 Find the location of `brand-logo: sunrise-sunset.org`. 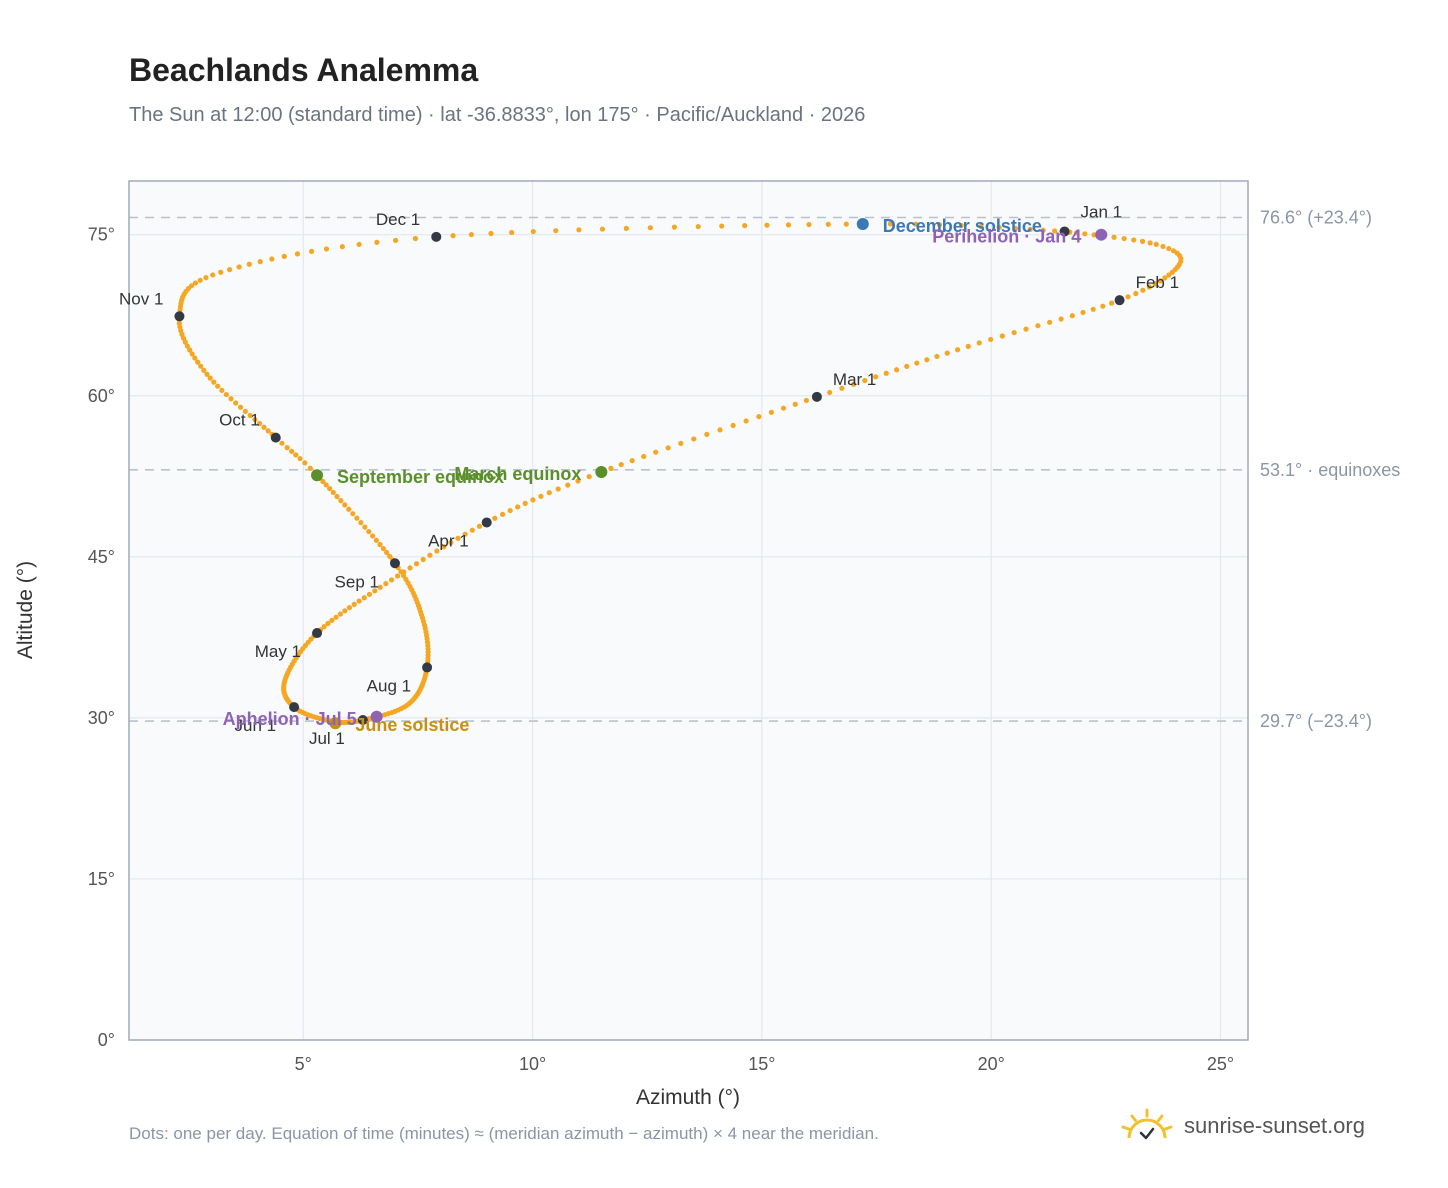

brand-logo: sunrise-sunset.org is located at coordinates (1242, 1126).